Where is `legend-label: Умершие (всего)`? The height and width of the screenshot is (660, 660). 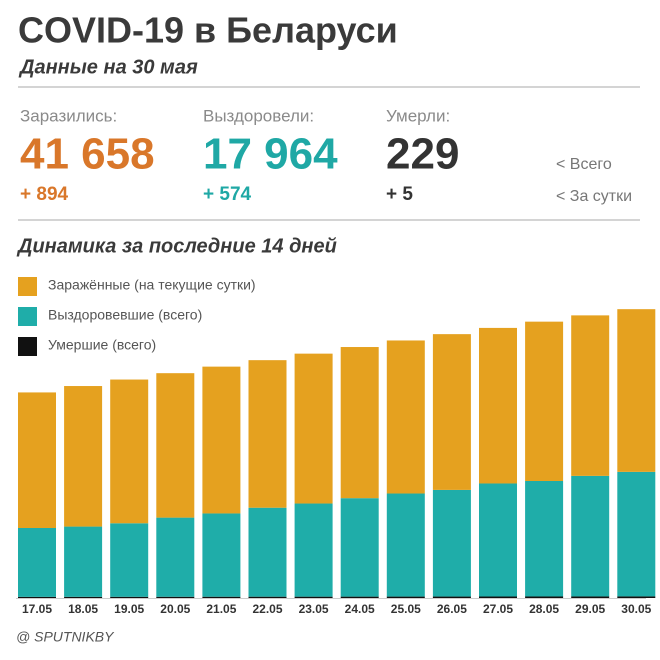 legend-label: Умершие (всего) is located at coordinates (102, 345).